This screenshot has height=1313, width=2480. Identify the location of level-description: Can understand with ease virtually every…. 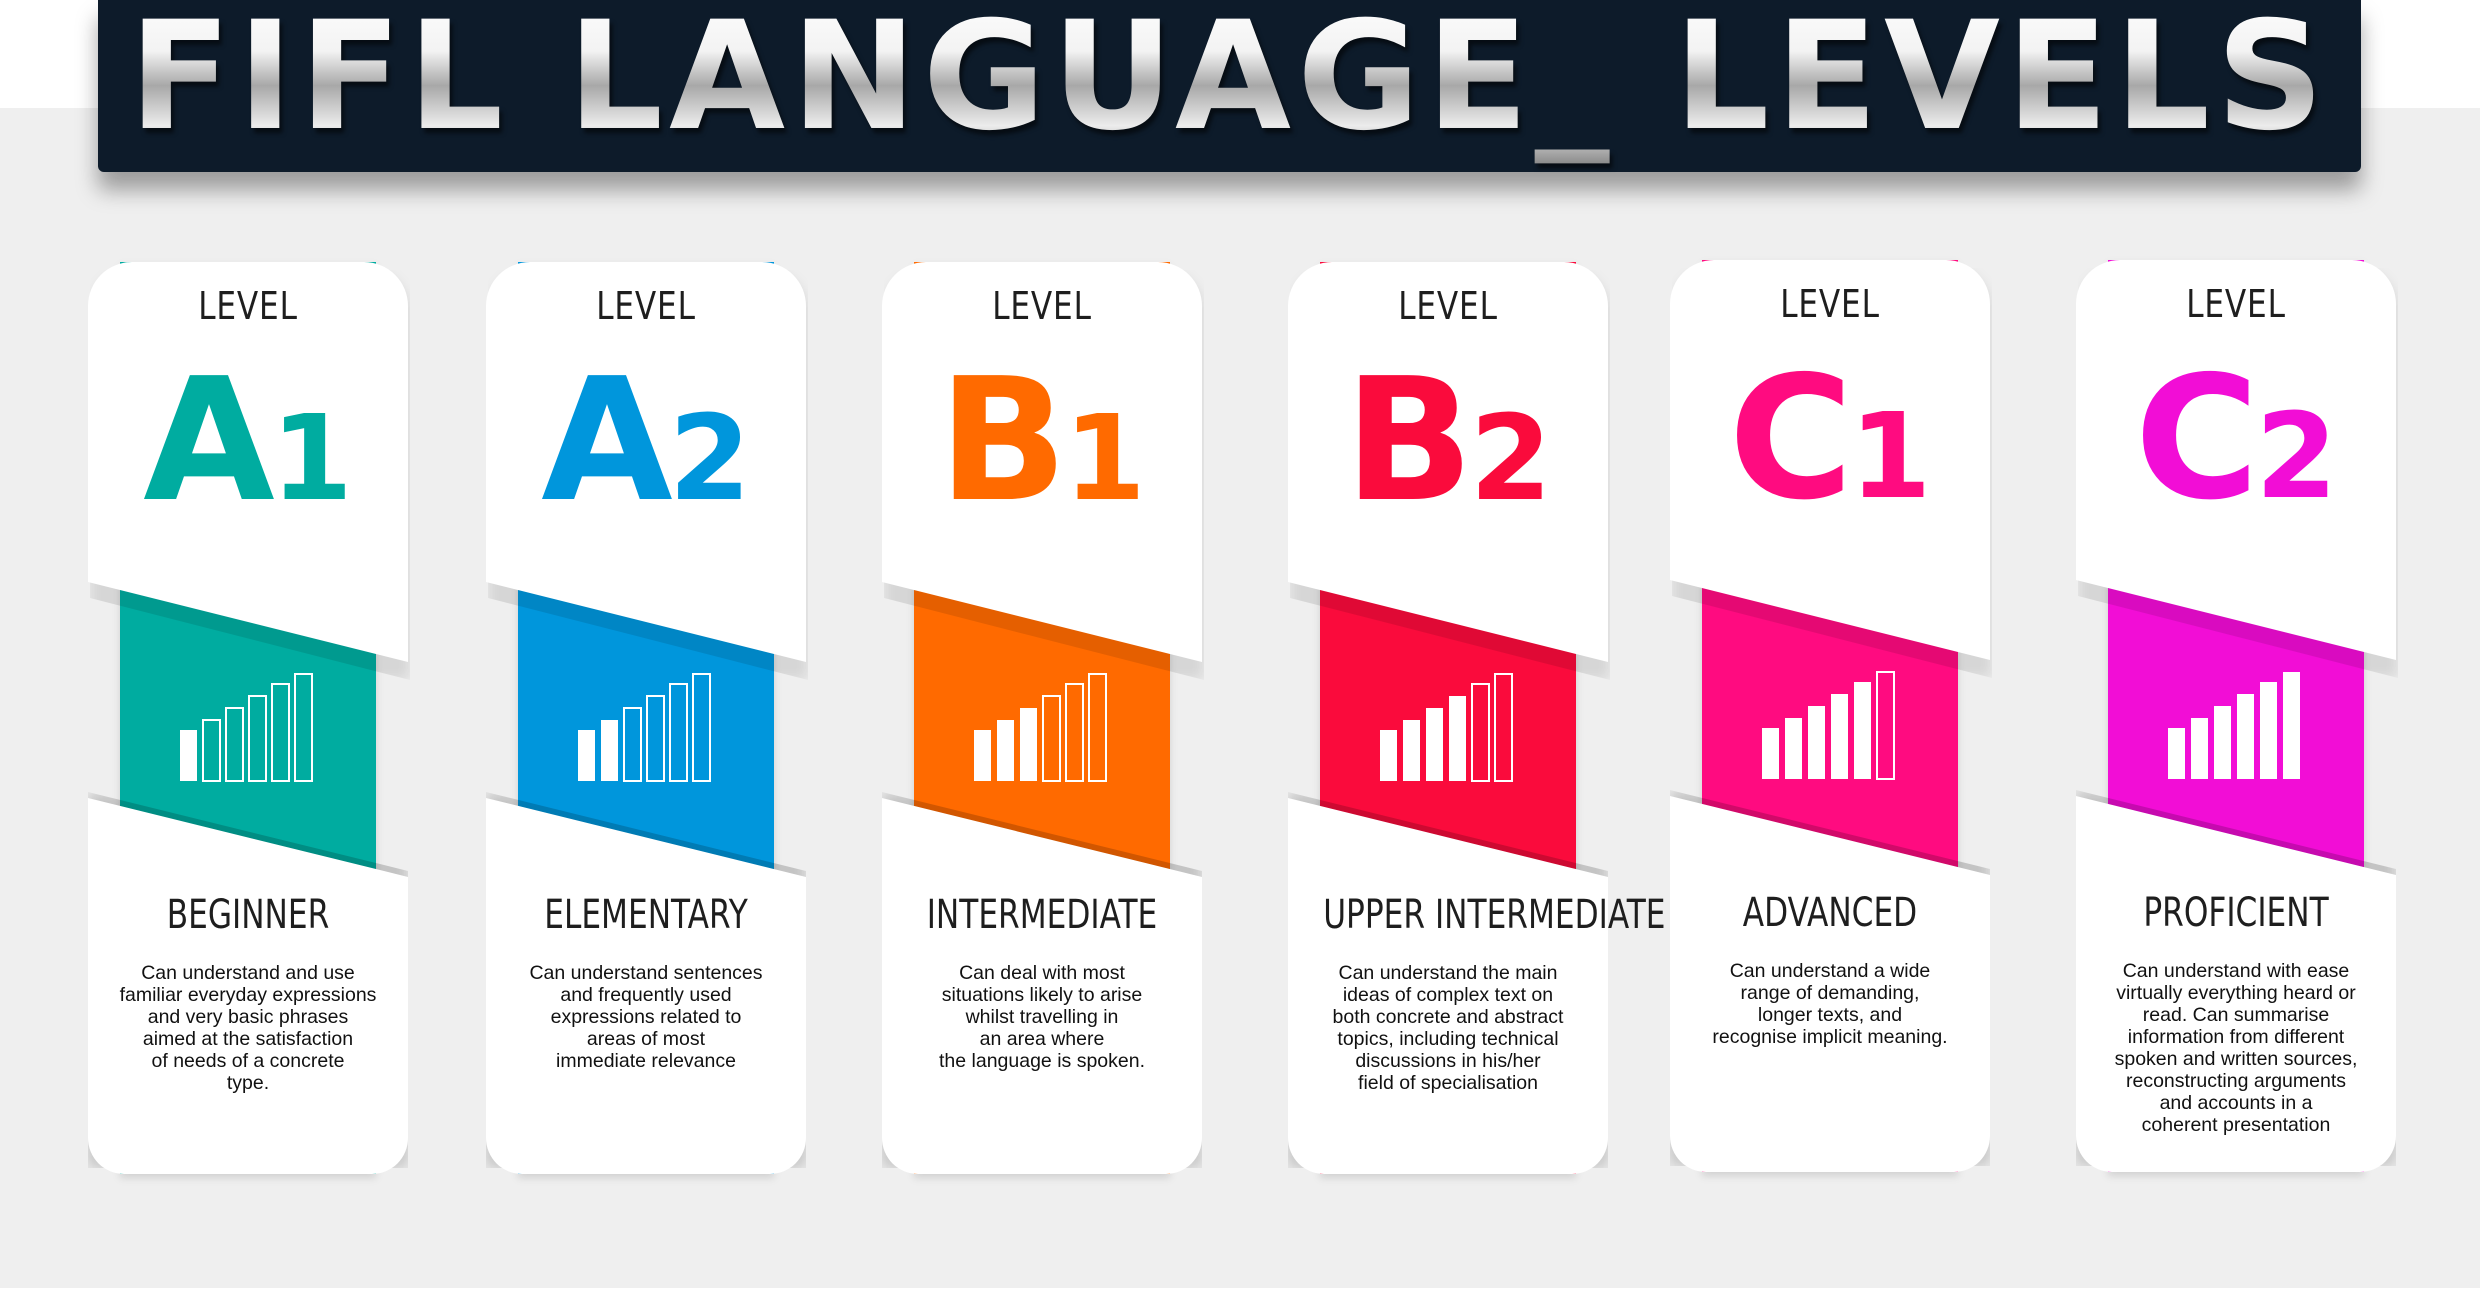
(2236, 1048).